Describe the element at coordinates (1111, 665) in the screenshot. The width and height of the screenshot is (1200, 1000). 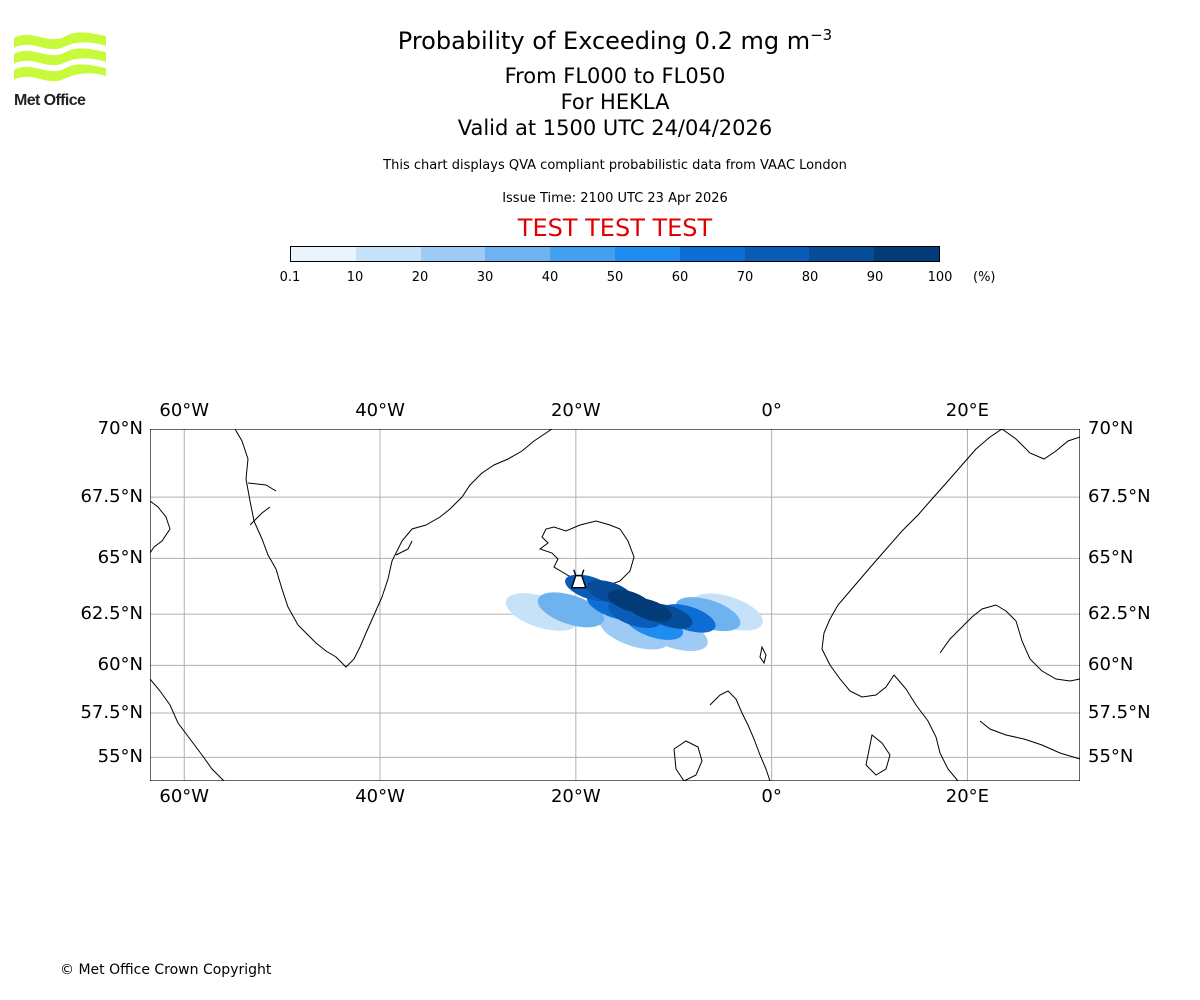
I see `lat-label-right: 60°N` at that location.